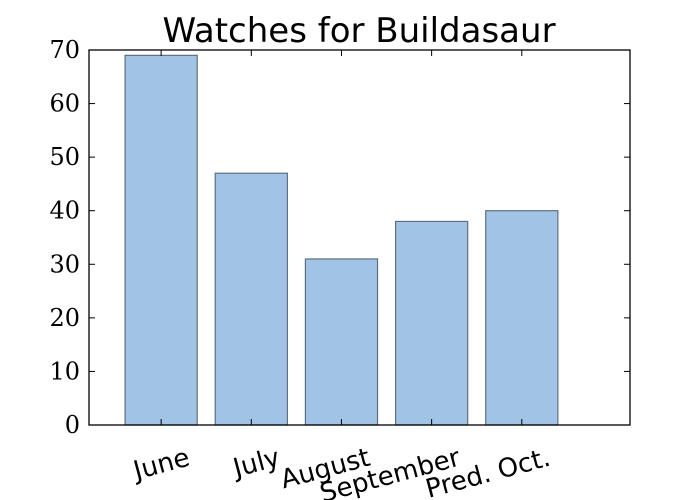 This screenshot has width=700, height=500. What do you see at coordinates (161, 465) in the screenshot?
I see `x-tick-label: June` at bounding box center [161, 465].